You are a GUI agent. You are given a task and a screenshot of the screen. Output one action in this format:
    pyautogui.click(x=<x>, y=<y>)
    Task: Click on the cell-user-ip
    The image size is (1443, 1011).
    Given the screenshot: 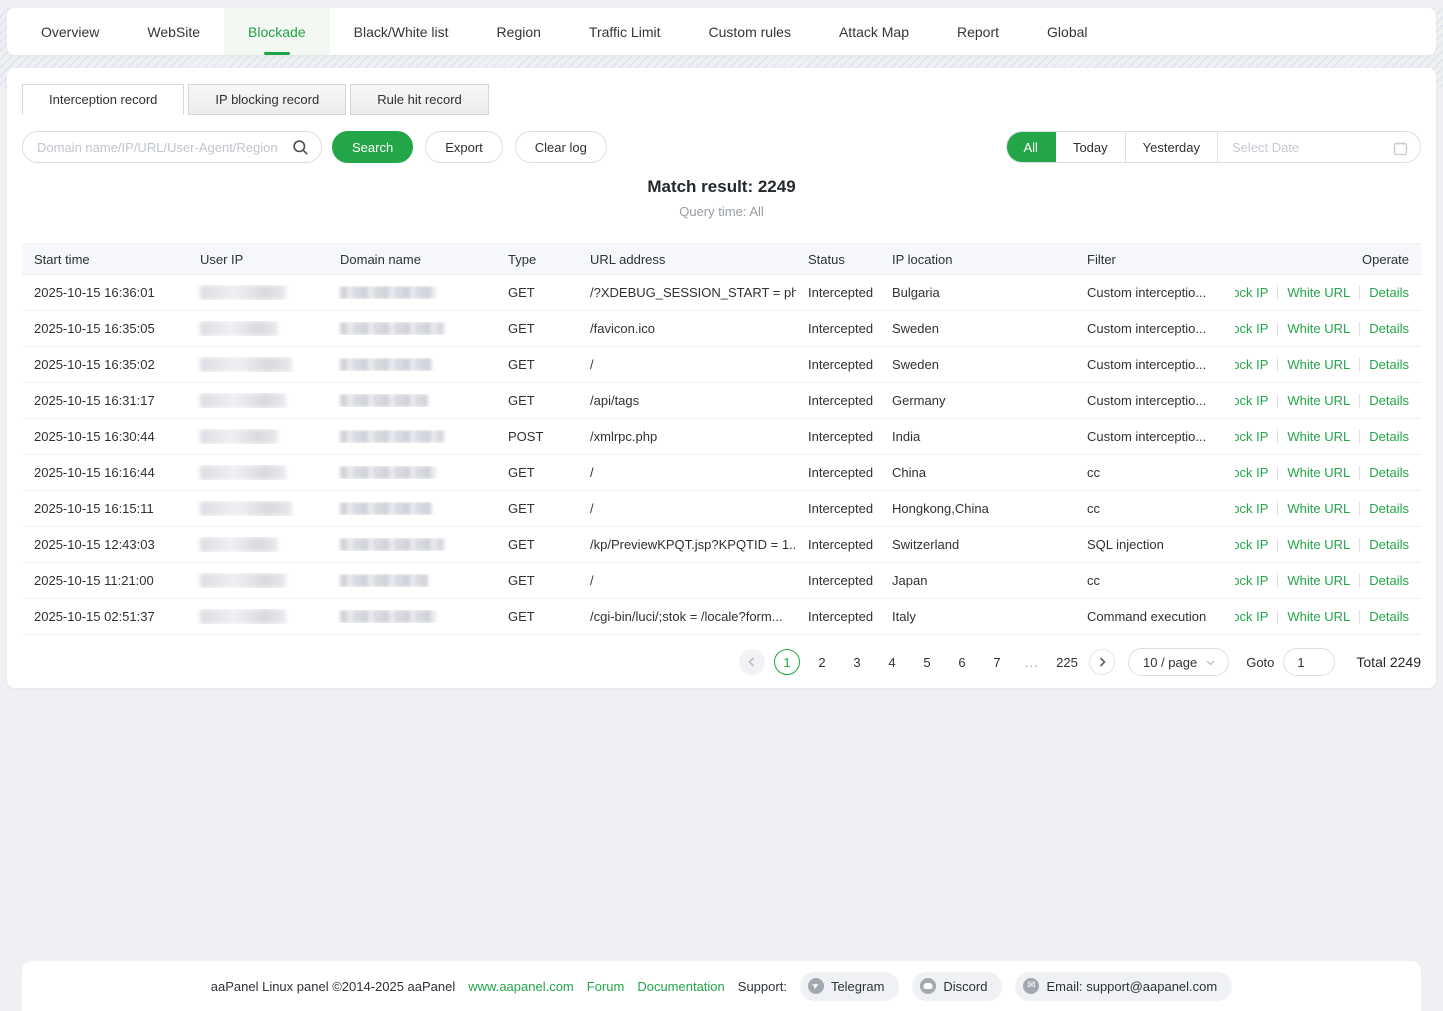 What is the action you would take?
    pyautogui.click(x=258, y=580)
    